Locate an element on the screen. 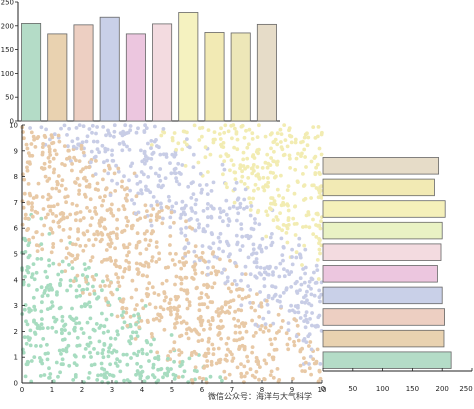  scatter-x-tick-label: 6 is located at coordinates (202, 390).